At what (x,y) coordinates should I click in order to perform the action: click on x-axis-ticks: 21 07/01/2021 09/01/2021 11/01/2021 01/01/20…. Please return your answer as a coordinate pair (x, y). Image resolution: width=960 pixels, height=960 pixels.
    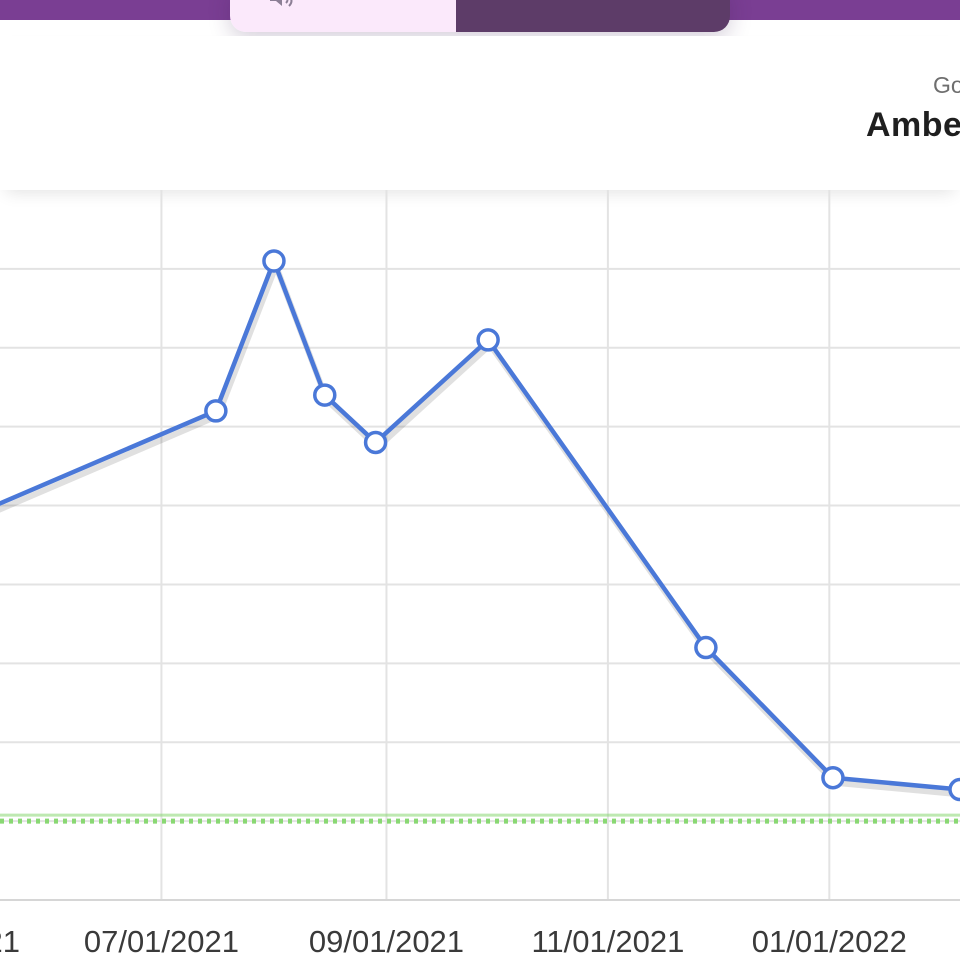
    Looking at the image, I should click on (453, 941).